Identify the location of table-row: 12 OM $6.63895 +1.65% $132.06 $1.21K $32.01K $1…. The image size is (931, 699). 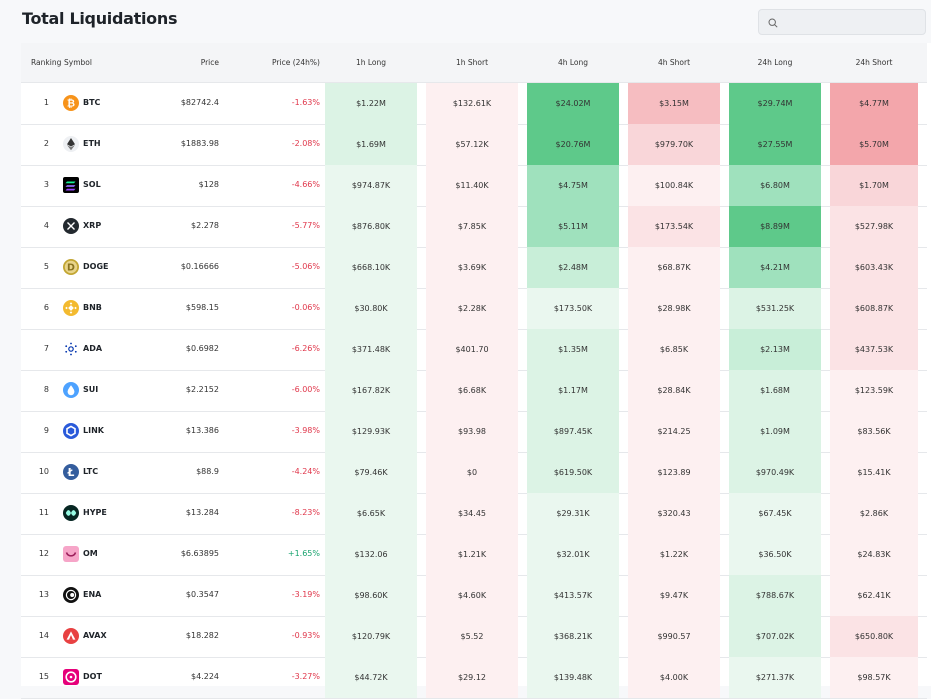
(474, 555).